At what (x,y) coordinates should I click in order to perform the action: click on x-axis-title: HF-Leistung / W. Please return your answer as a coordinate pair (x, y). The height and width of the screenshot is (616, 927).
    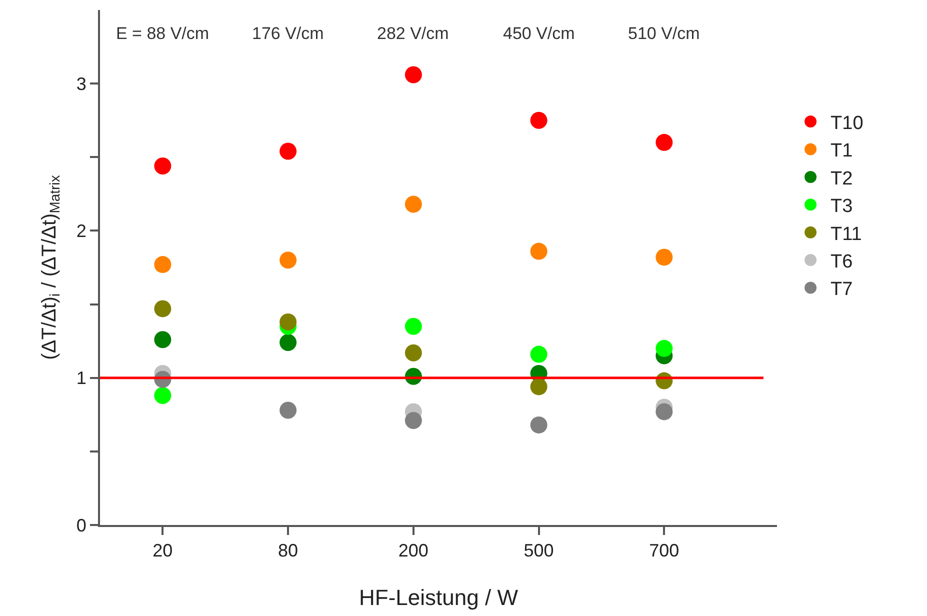
    Looking at the image, I should click on (438, 597).